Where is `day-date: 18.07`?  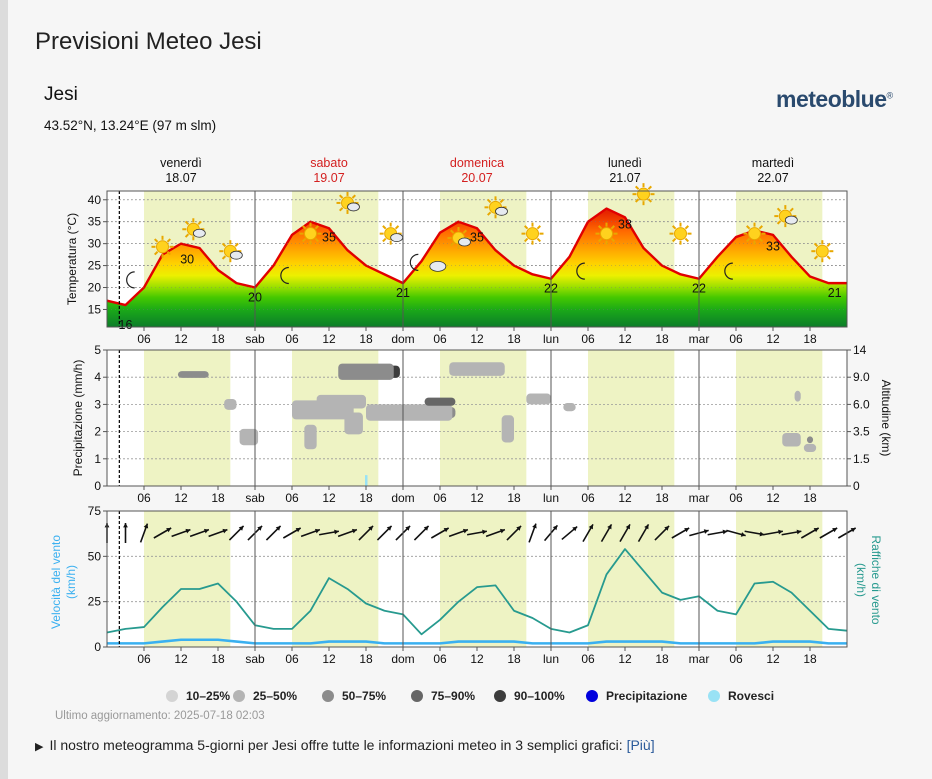 day-date: 18.07 is located at coordinates (180, 178).